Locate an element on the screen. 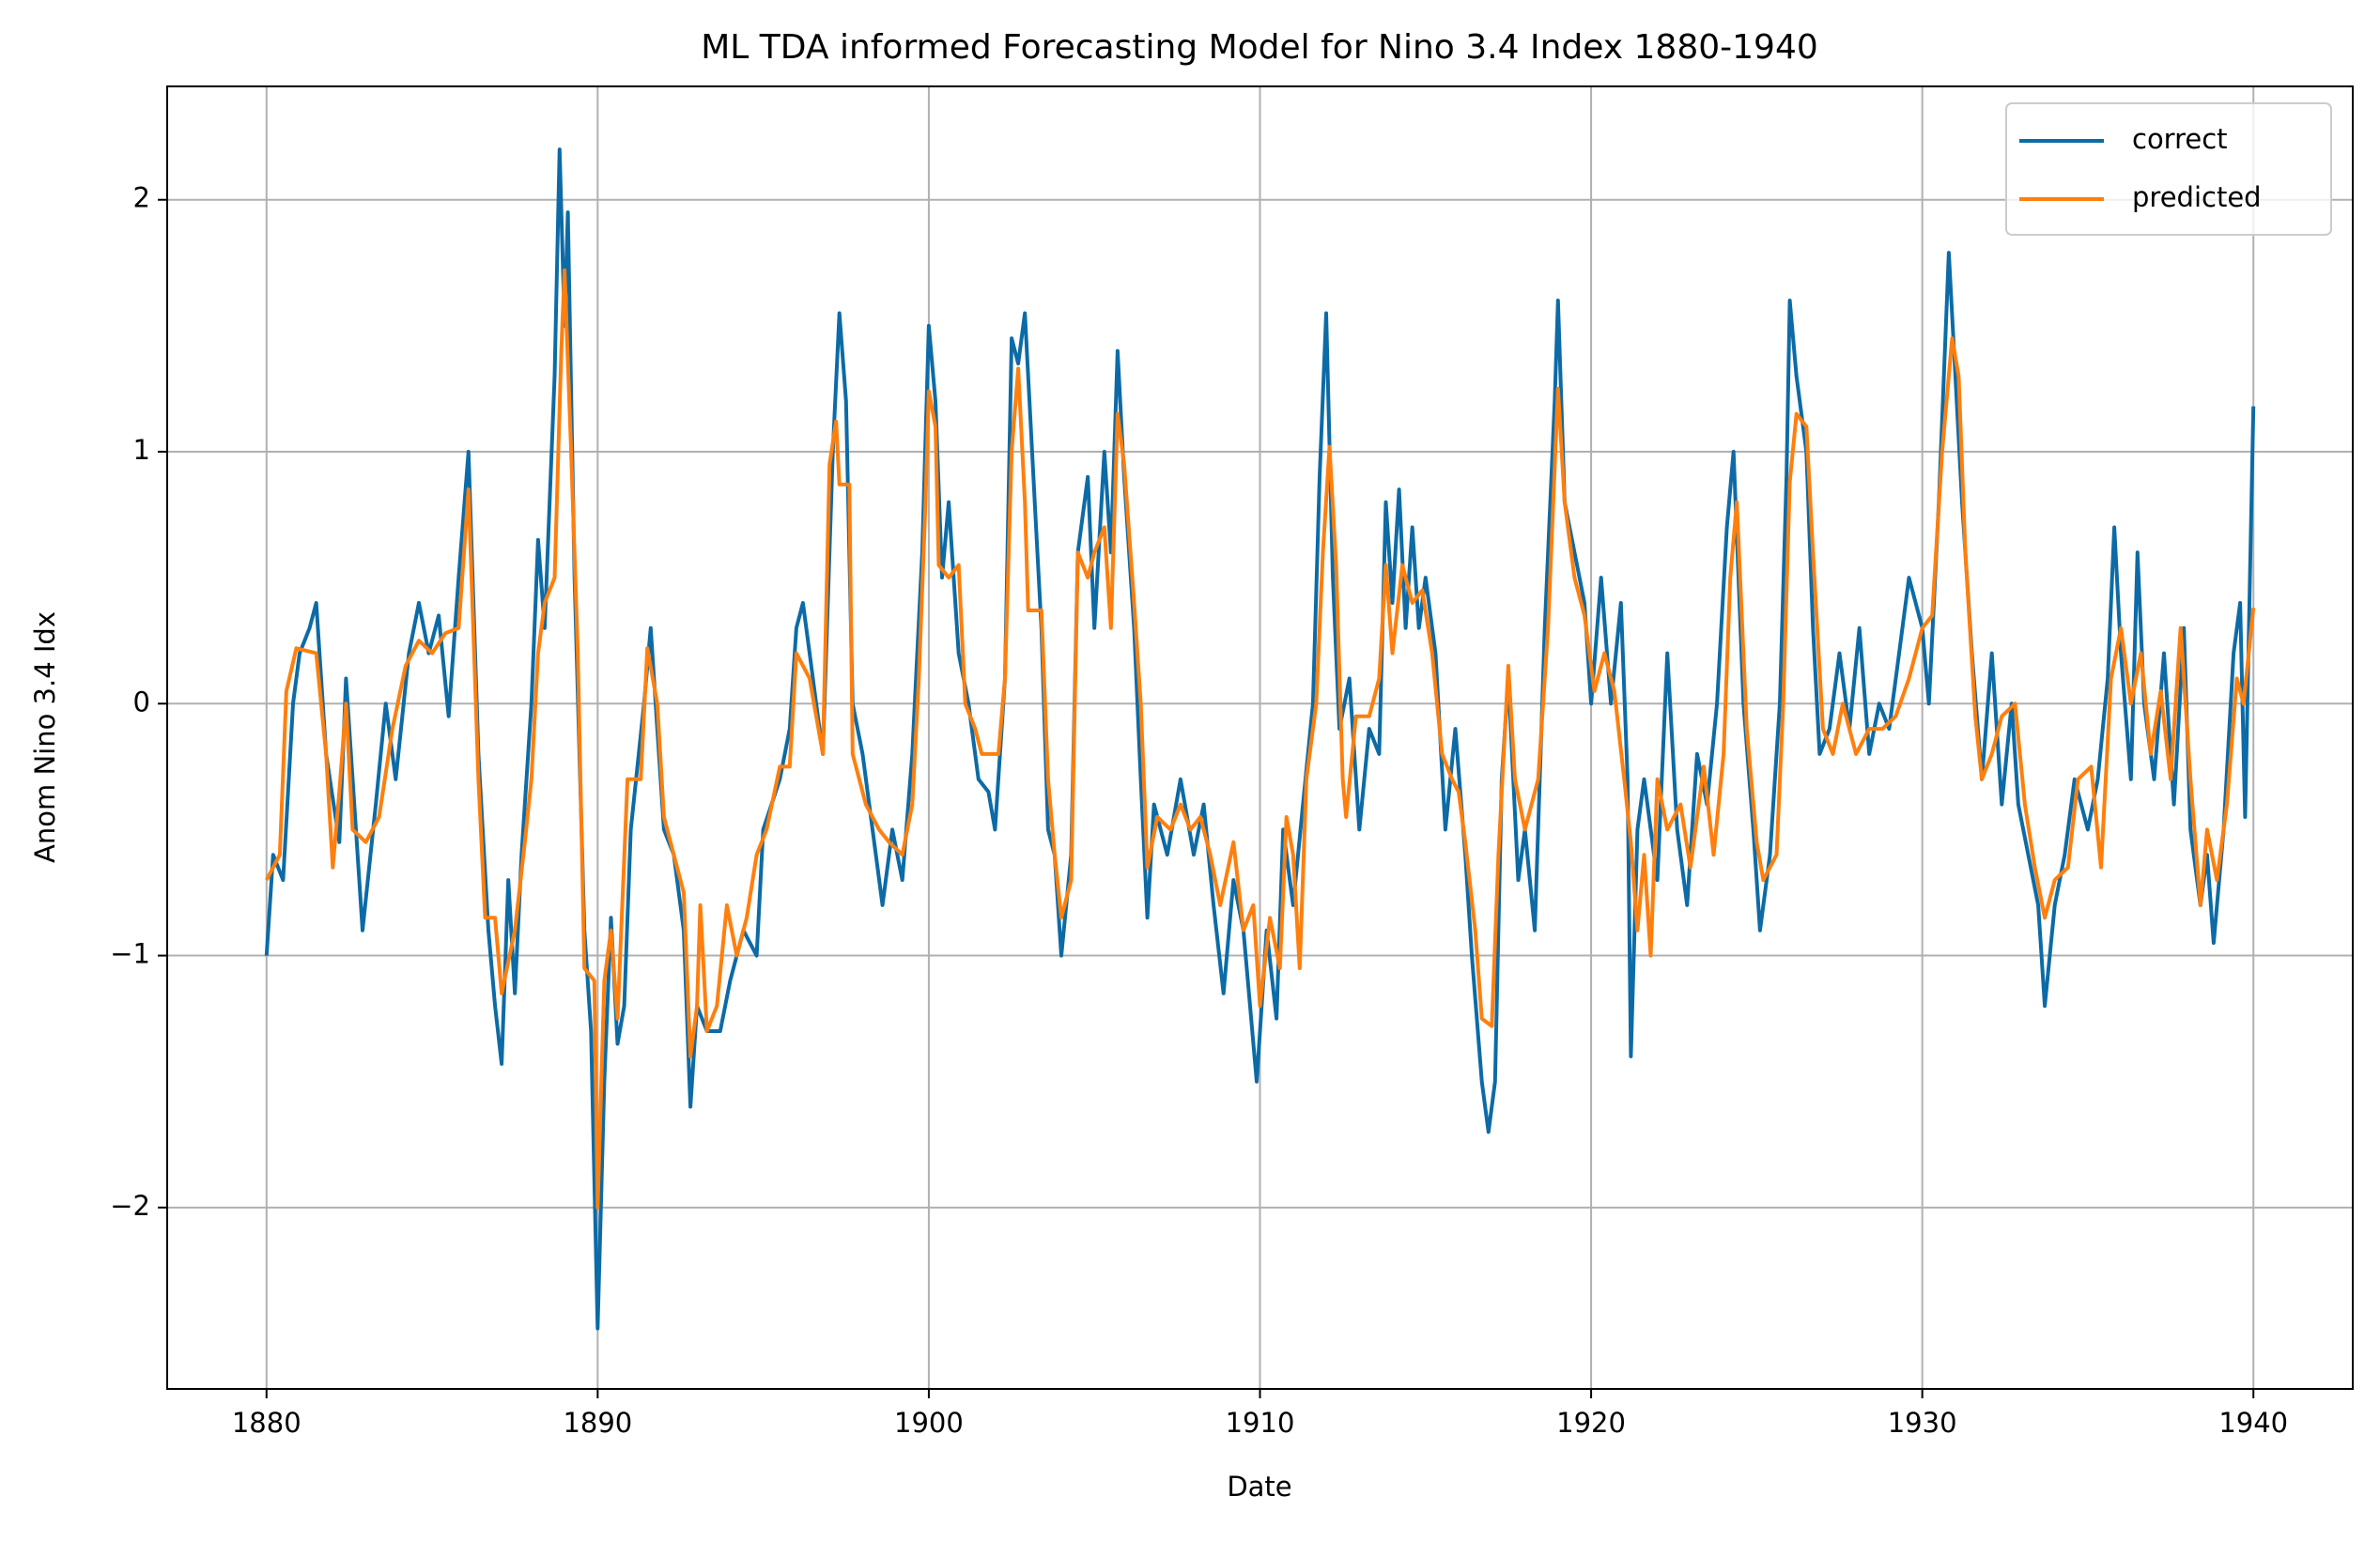 This screenshot has width=2380, height=1542. legend-label: predicted is located at coordinates (2197, 197).